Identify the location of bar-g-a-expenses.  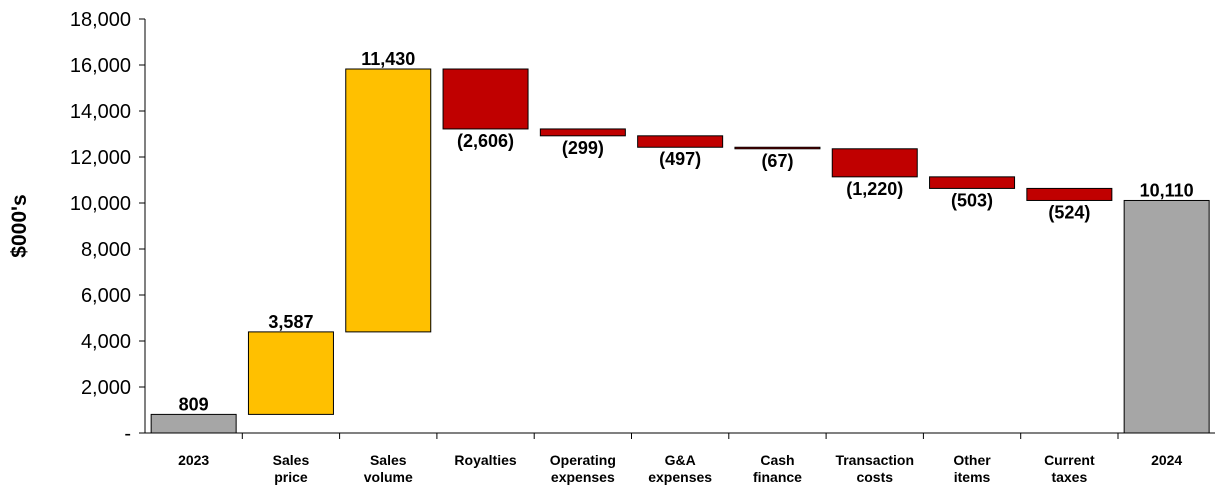
(680, 141).